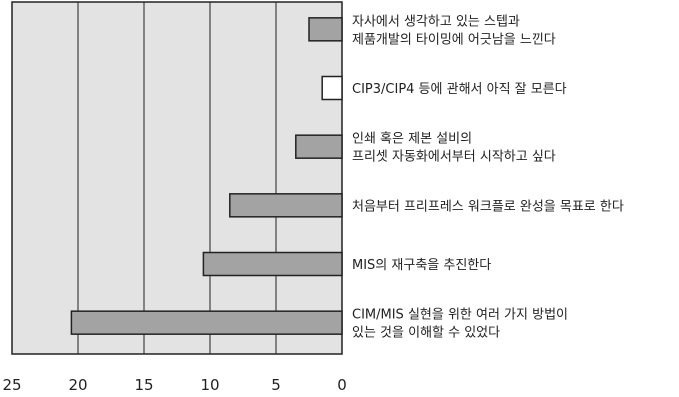  What do you see at coordinates (174, 385) in the screenshot?
I see `x-tick-labels: 25 20 15 10 5 0` at bounding box center [174, 385].